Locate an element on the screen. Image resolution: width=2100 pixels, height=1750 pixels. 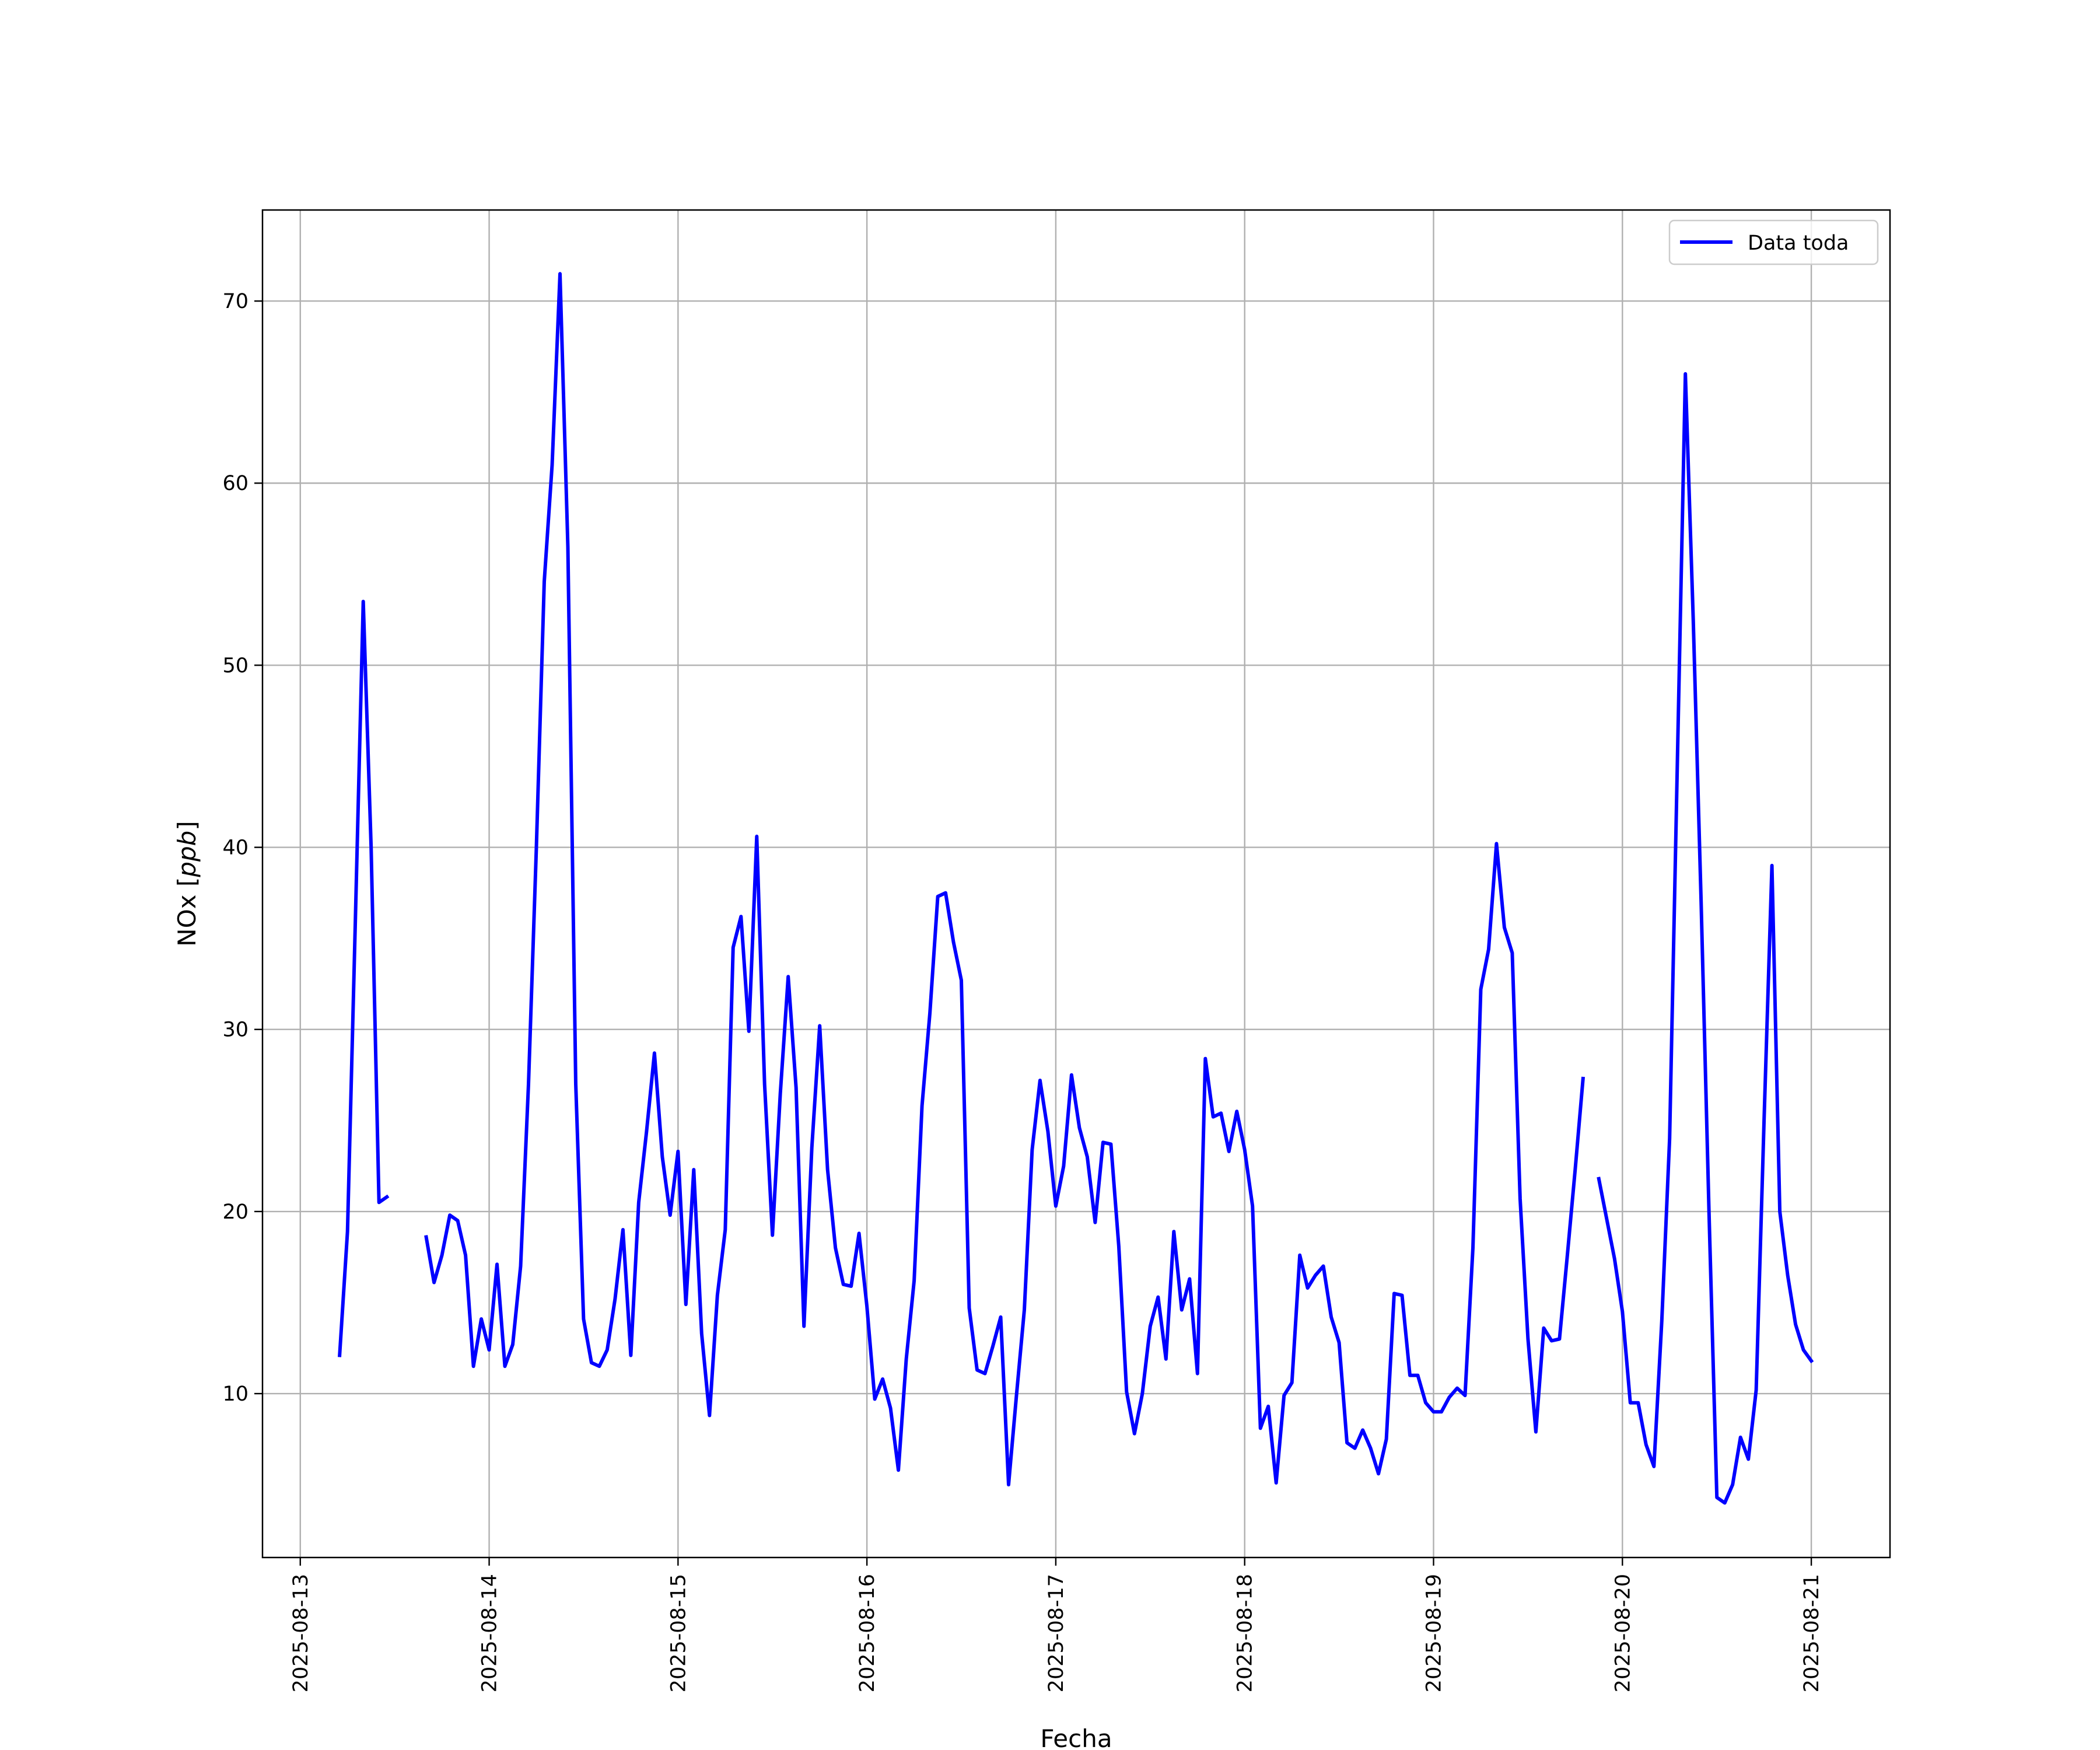
x-tick-label: 2025-08-17 is located at coordinates (1056, 1633).